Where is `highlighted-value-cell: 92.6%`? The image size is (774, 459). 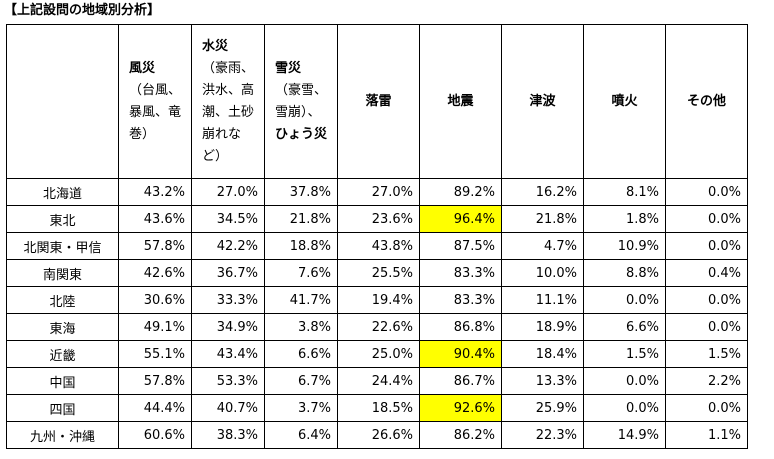 highlighted-value-cell: 92.6% is located at coordinates (460, 408).